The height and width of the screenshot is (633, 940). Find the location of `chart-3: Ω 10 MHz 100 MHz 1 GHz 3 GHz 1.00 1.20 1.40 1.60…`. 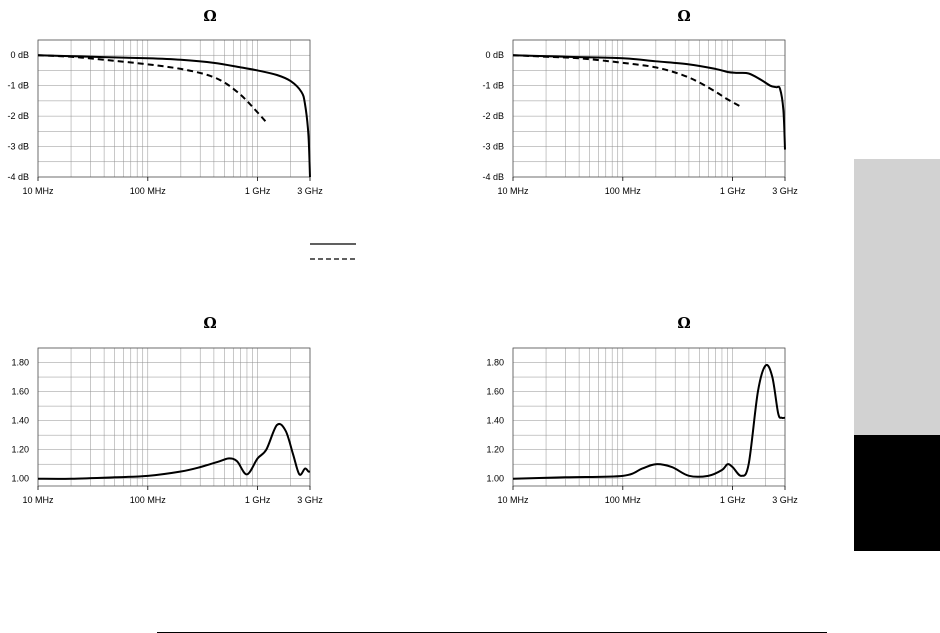

chart-3: Ω 10 MHz 100 MHz 1 GHz 3 GHz 1.00 1.20 1.40 1.60… is located at coordinates (167, 409).